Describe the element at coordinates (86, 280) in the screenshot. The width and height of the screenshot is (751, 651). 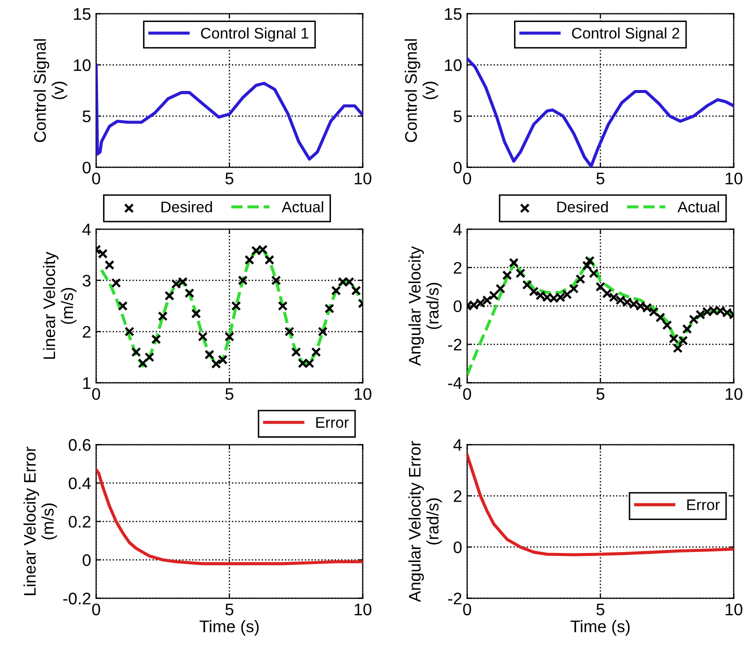
I see `y-tick-label: 3` at that location.